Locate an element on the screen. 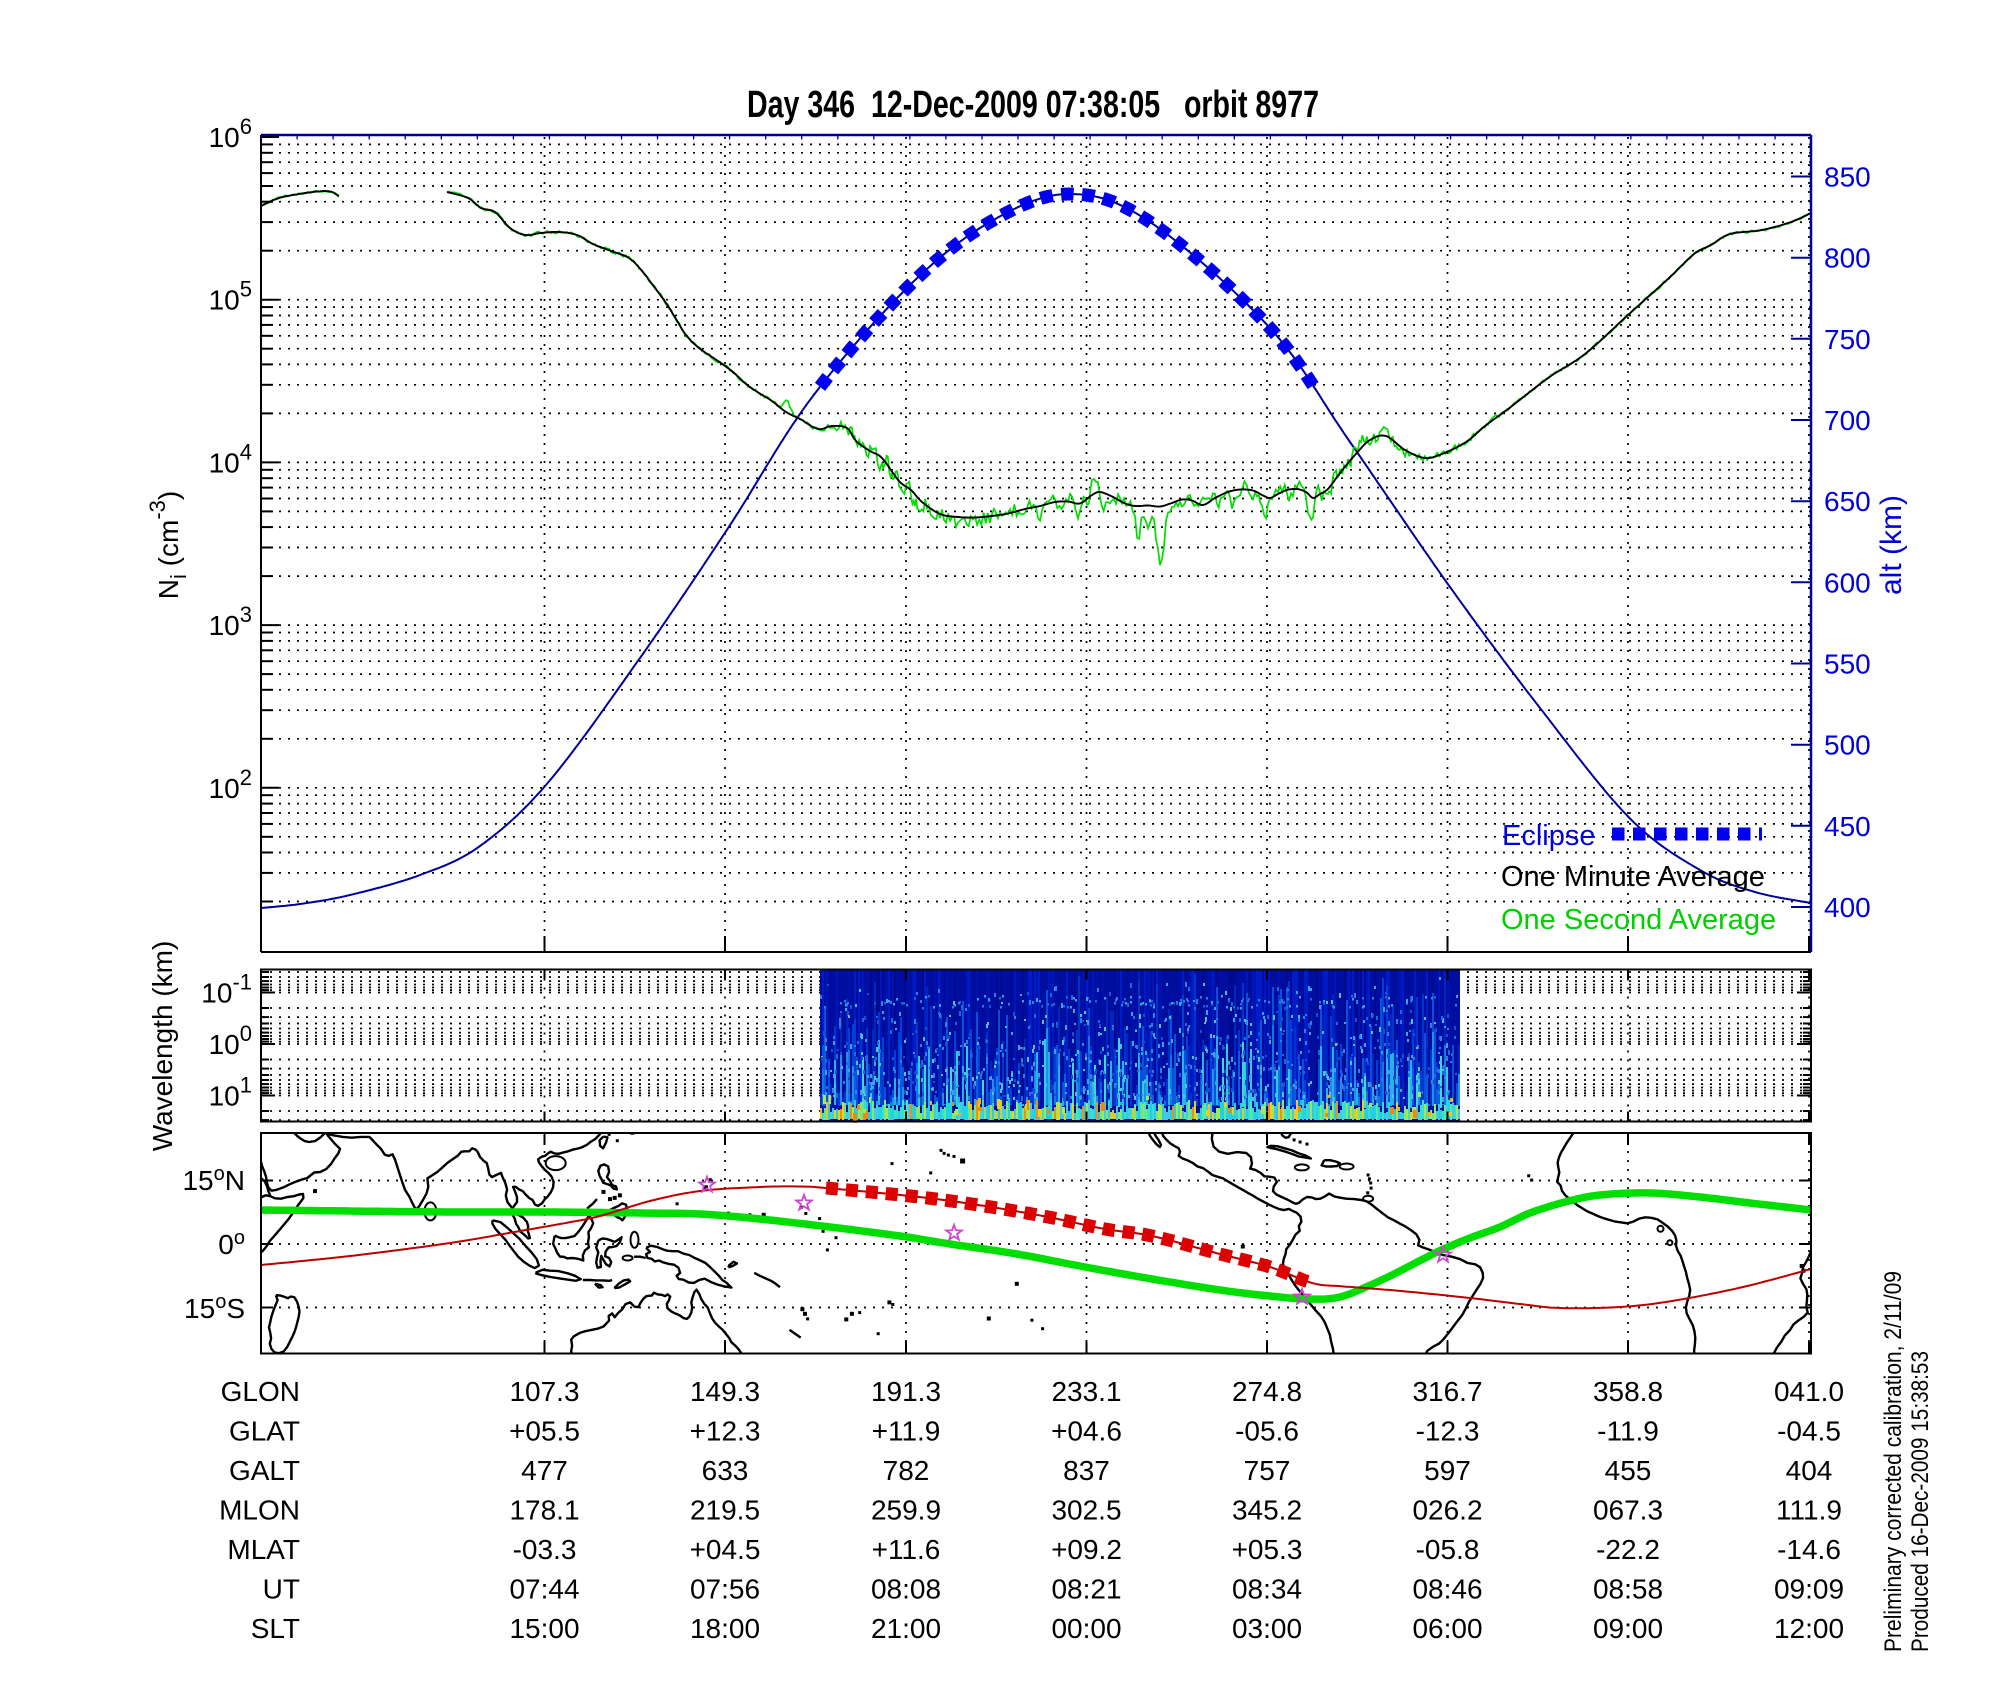  svg-text: GLON is located at coordinates (260, 1391).